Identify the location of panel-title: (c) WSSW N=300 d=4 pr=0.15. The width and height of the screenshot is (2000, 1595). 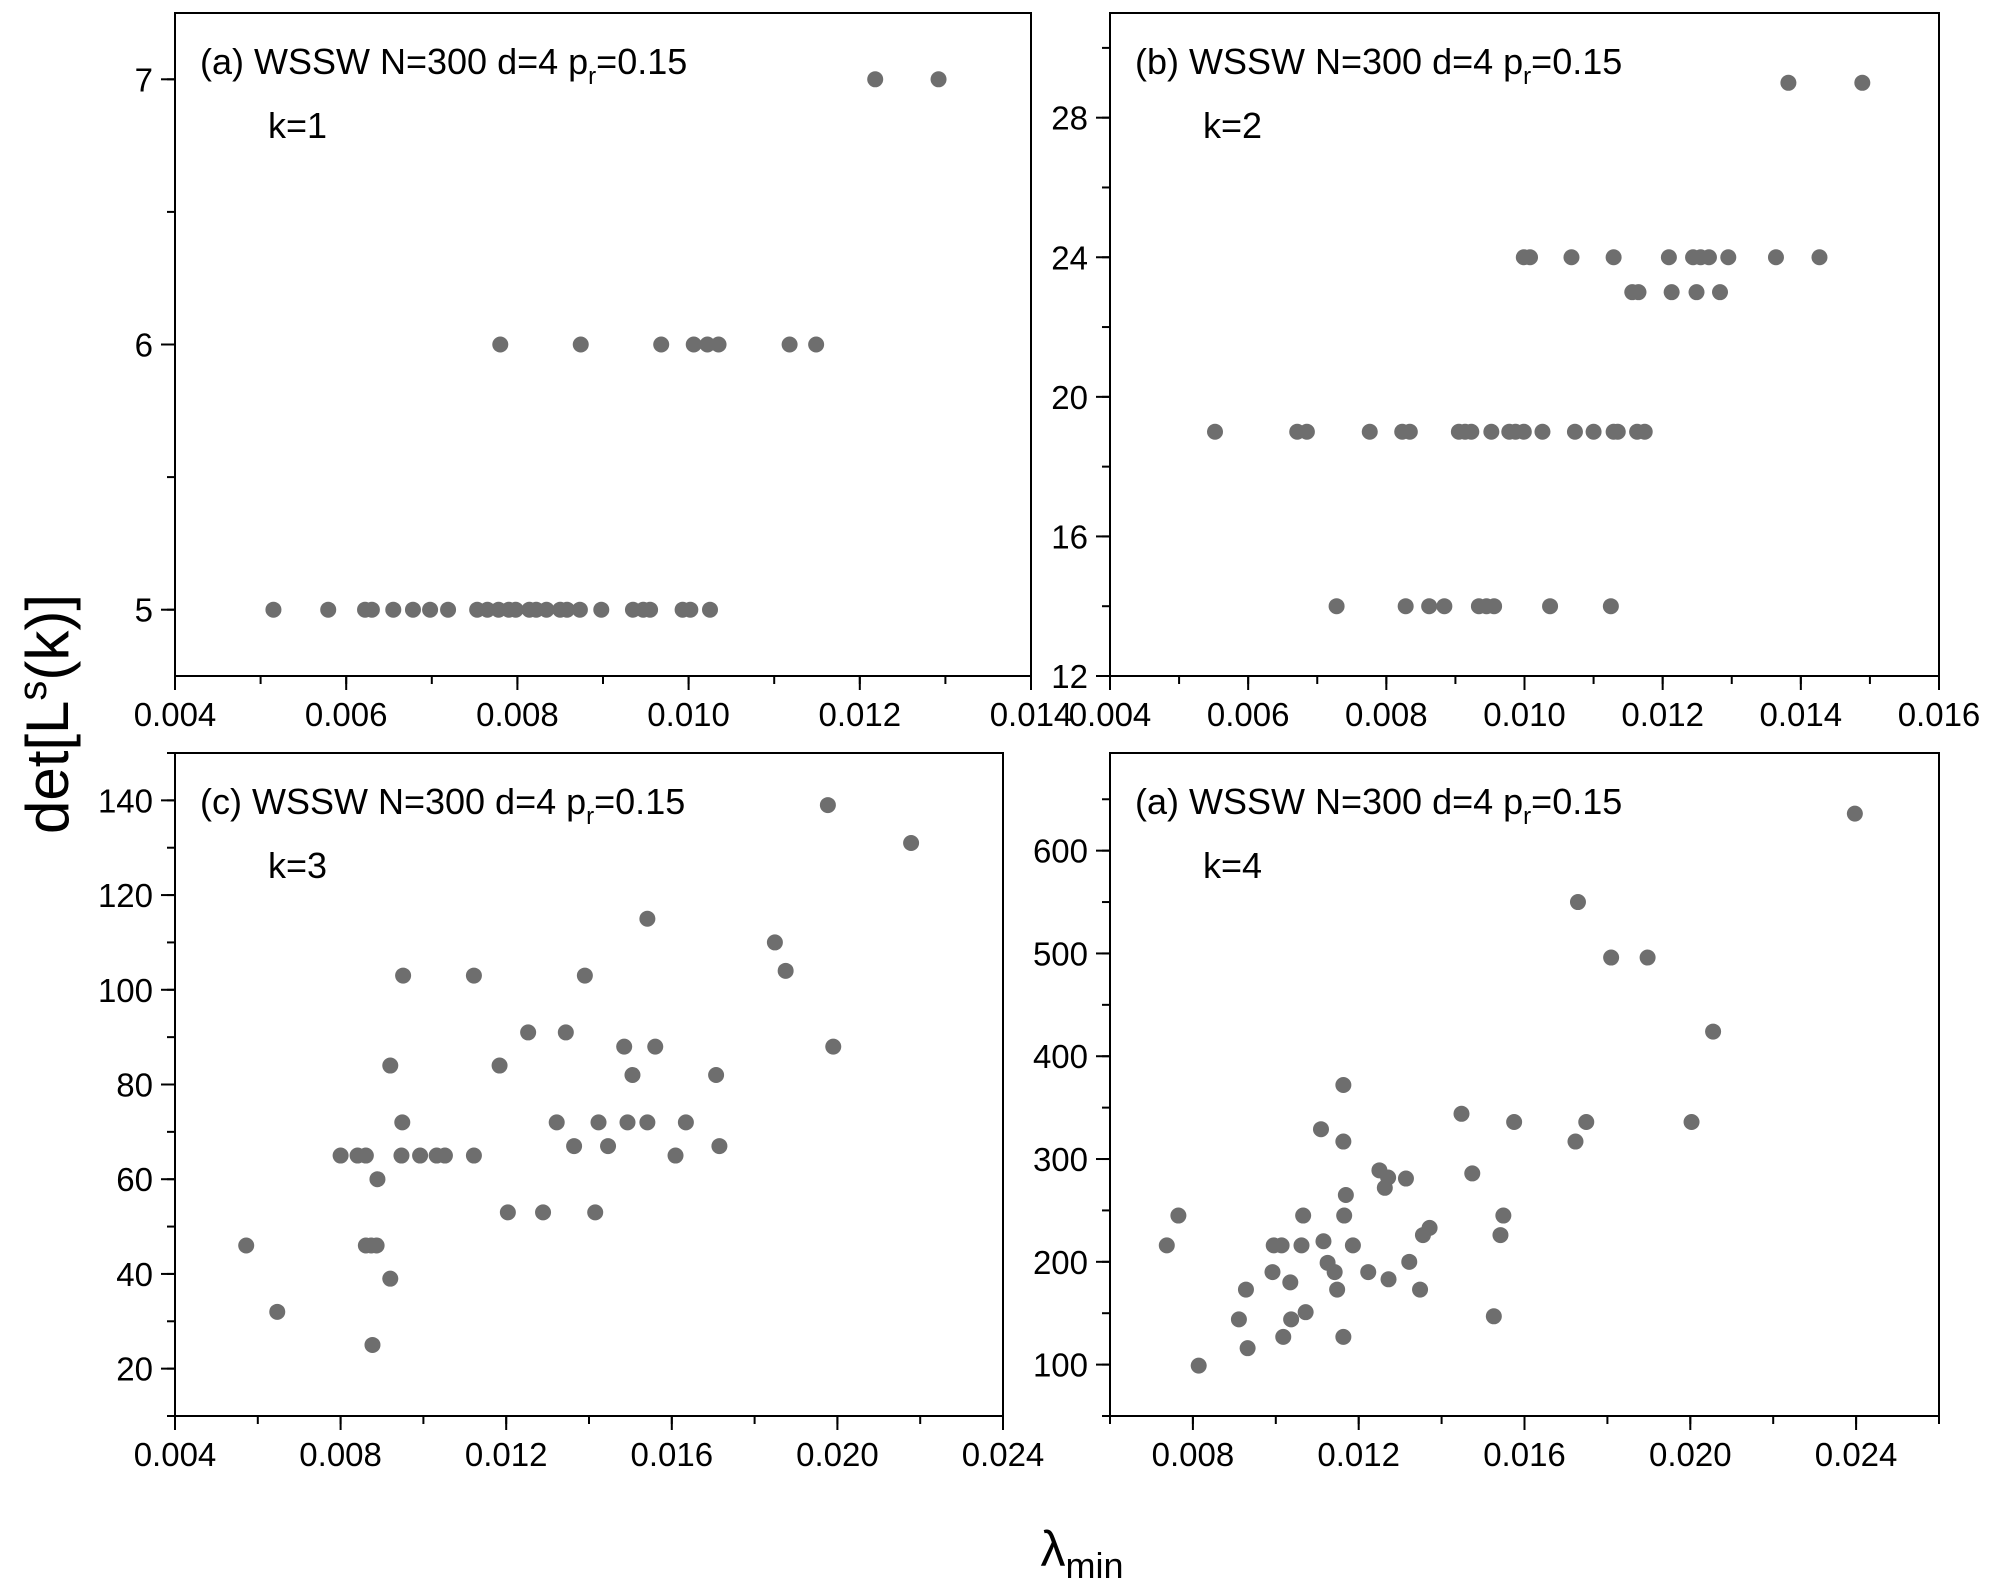
(442, 805).